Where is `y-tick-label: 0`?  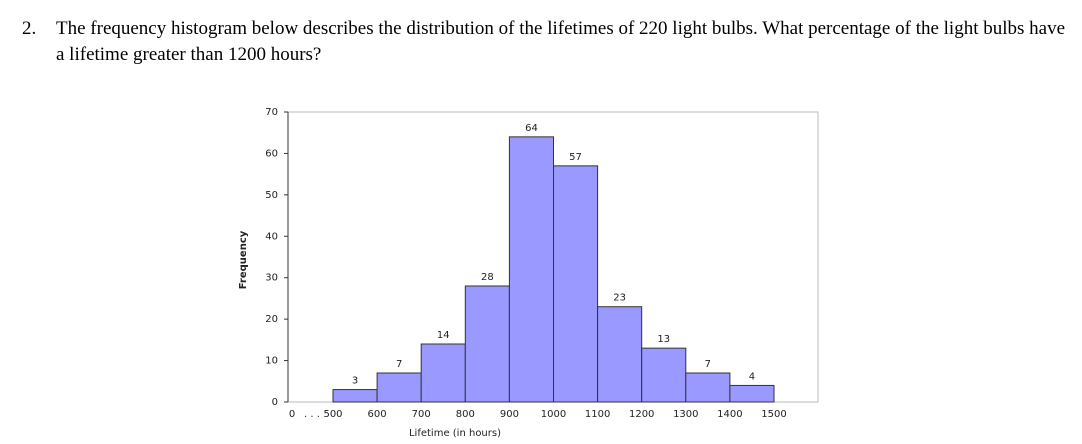
y-tick-label: 0 is located at coordinates (275, 402).